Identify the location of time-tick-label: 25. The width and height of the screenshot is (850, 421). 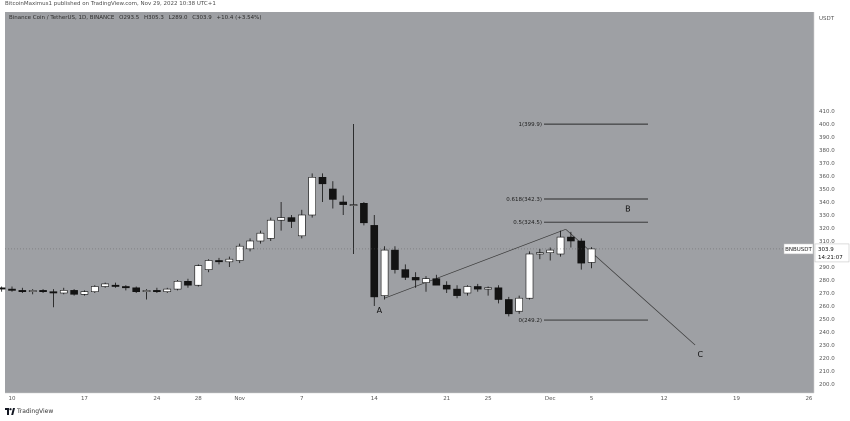
(488, 399).